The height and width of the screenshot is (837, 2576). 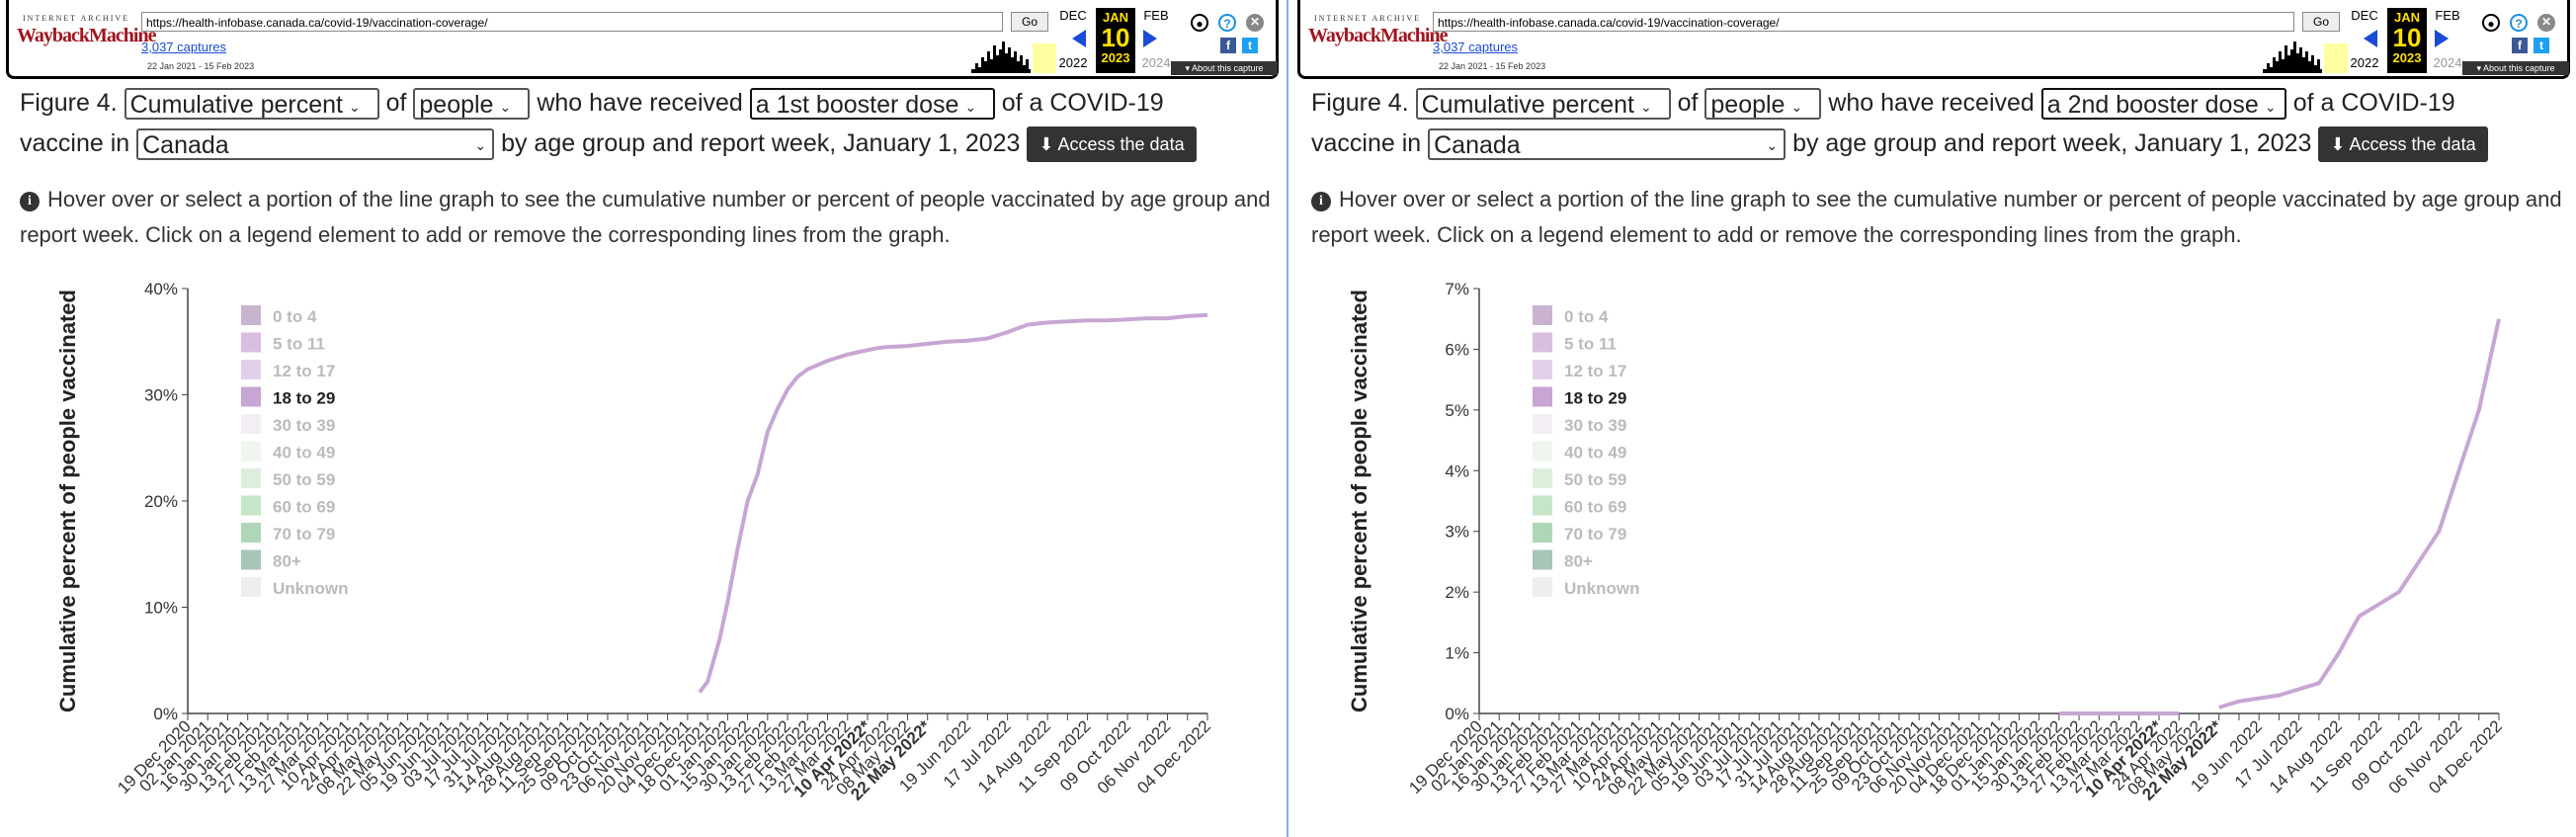 What do you see at coordinates (161, 608) in the screenshot?
I see `y-tick-label: 10%` at bounding box center [161, 608].